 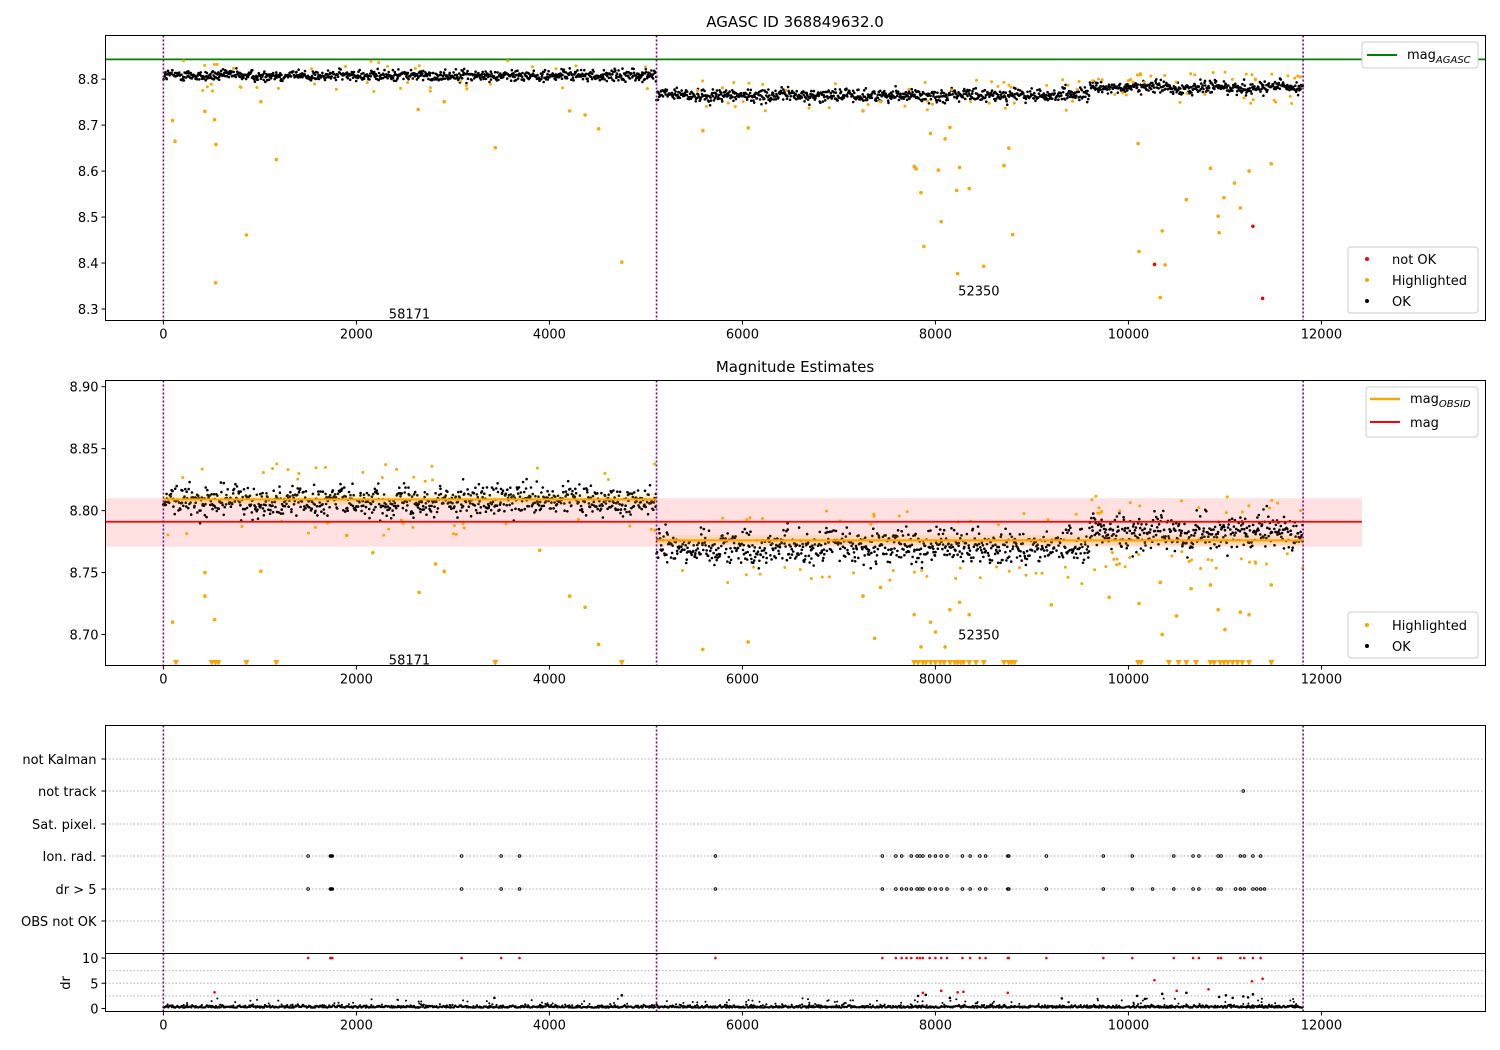 I want to click on x-tick-label: 6000, so click(x=742, y=680).